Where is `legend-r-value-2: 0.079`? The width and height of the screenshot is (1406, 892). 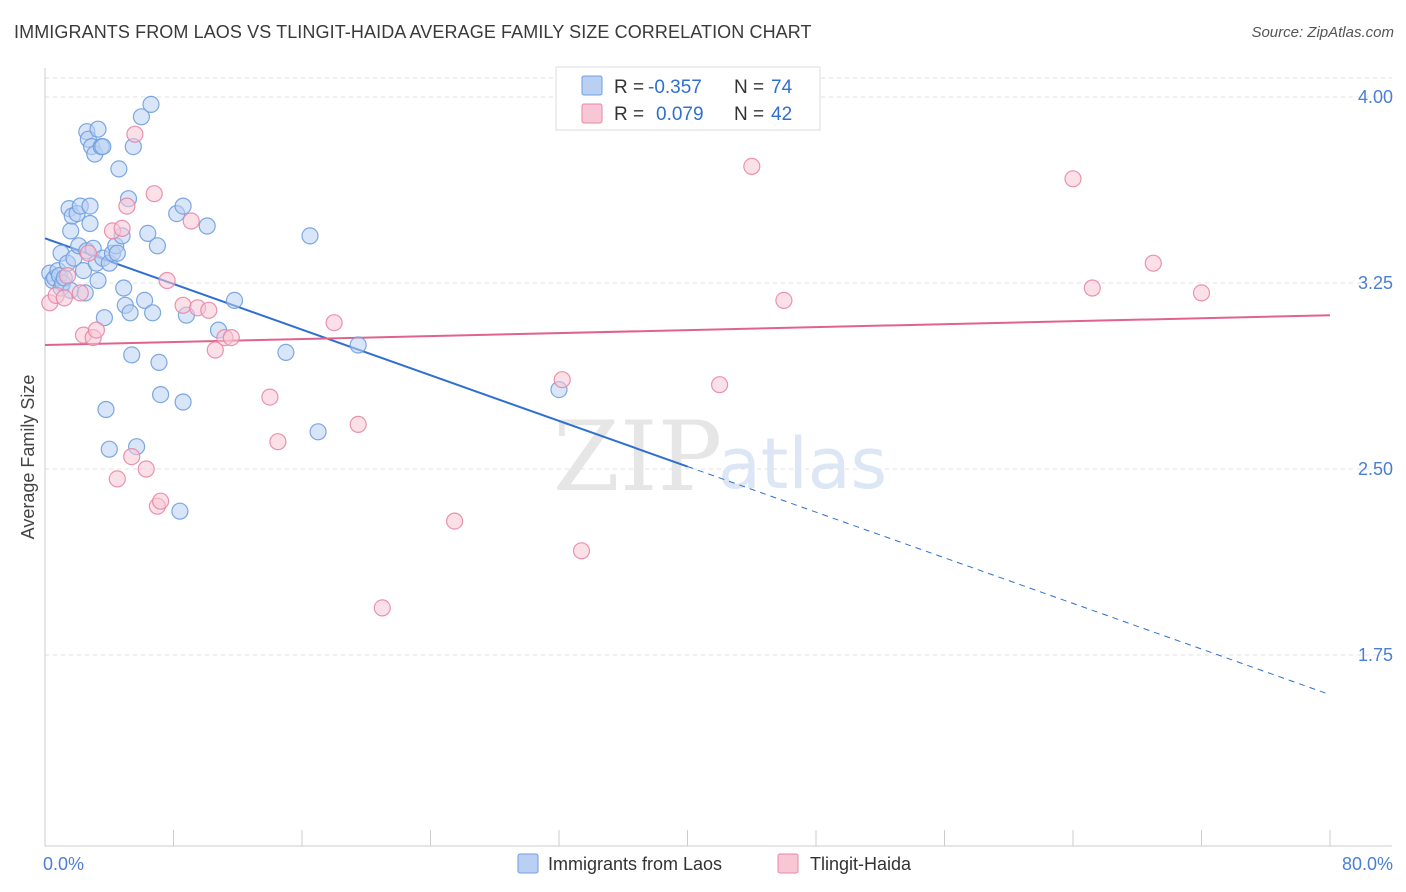 legend-r-value-2: 0.079 is located at coordinates (680, 114).